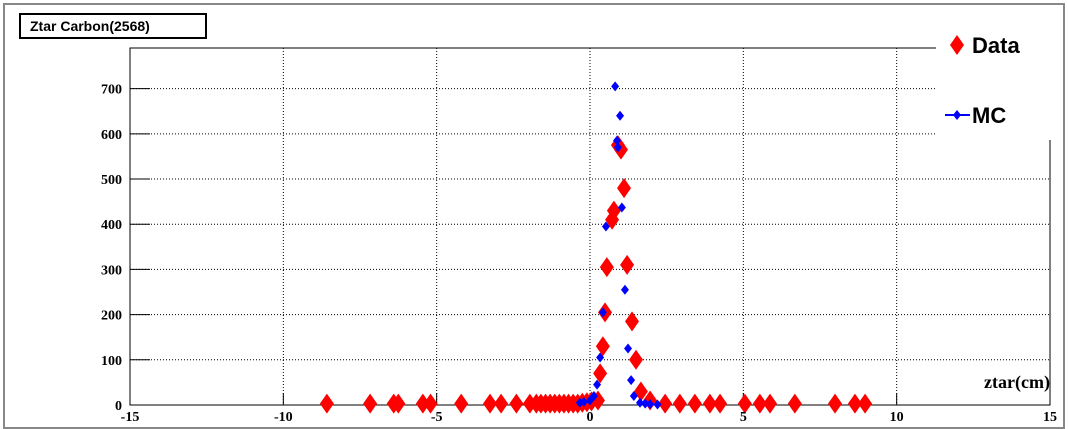 This screenshot has width=1068, height=429. Describe the element at coordinates (130, 417) in the screenshot. I see `x-tick-label: -15` at that location.